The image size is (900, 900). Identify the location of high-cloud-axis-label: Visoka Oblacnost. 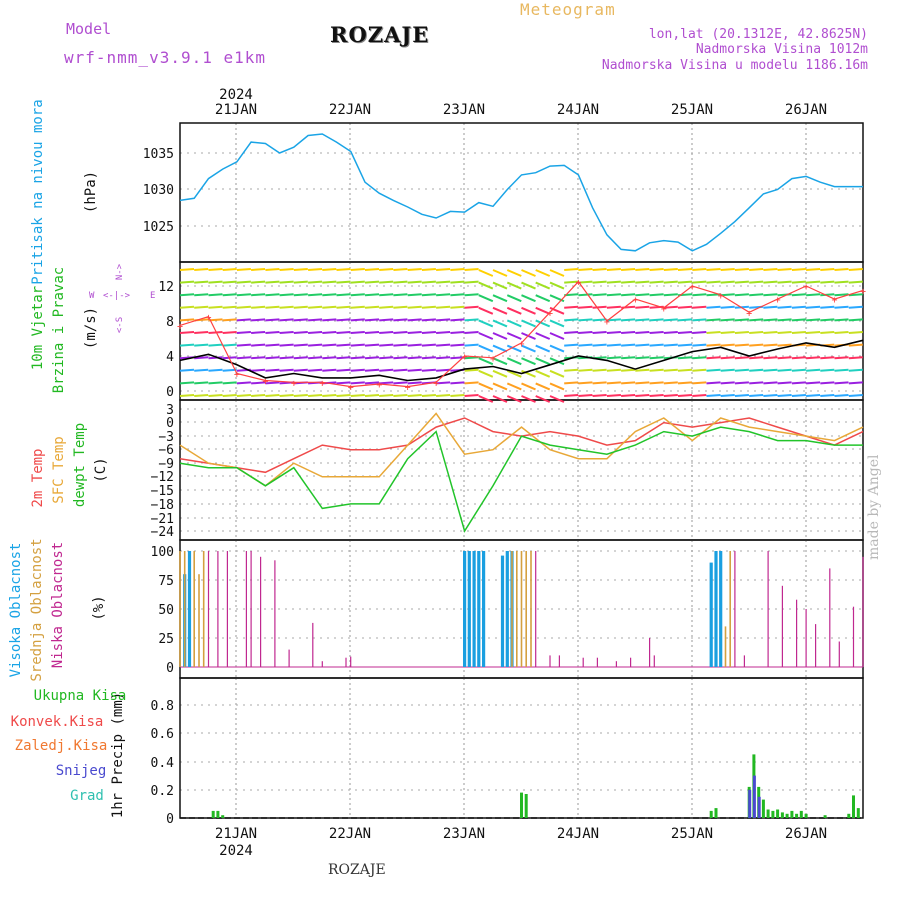
(16, 610).